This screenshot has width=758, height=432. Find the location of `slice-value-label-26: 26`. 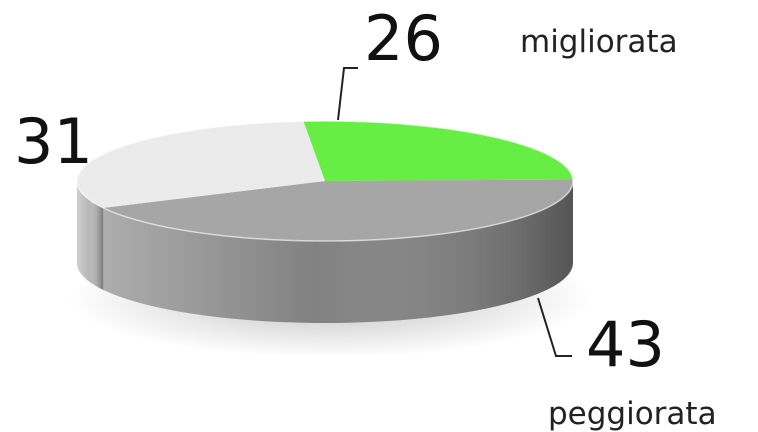

slice-value-label-26: 26 is located at coordinates (403, 38).